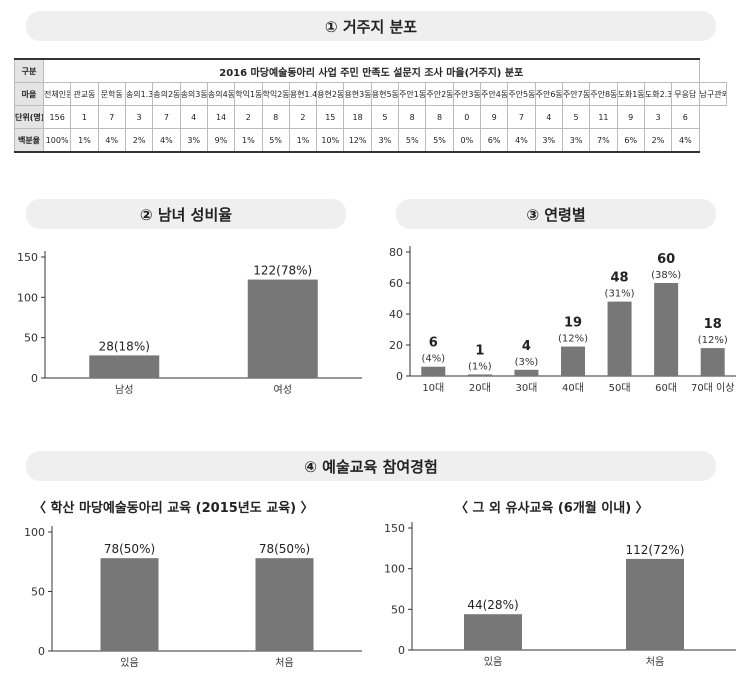 The height and width of the screenshot is (691, 744). Describe the element at coordinates (29, 94) in the screenshot. I see `row-label-village: 마을` at that location.